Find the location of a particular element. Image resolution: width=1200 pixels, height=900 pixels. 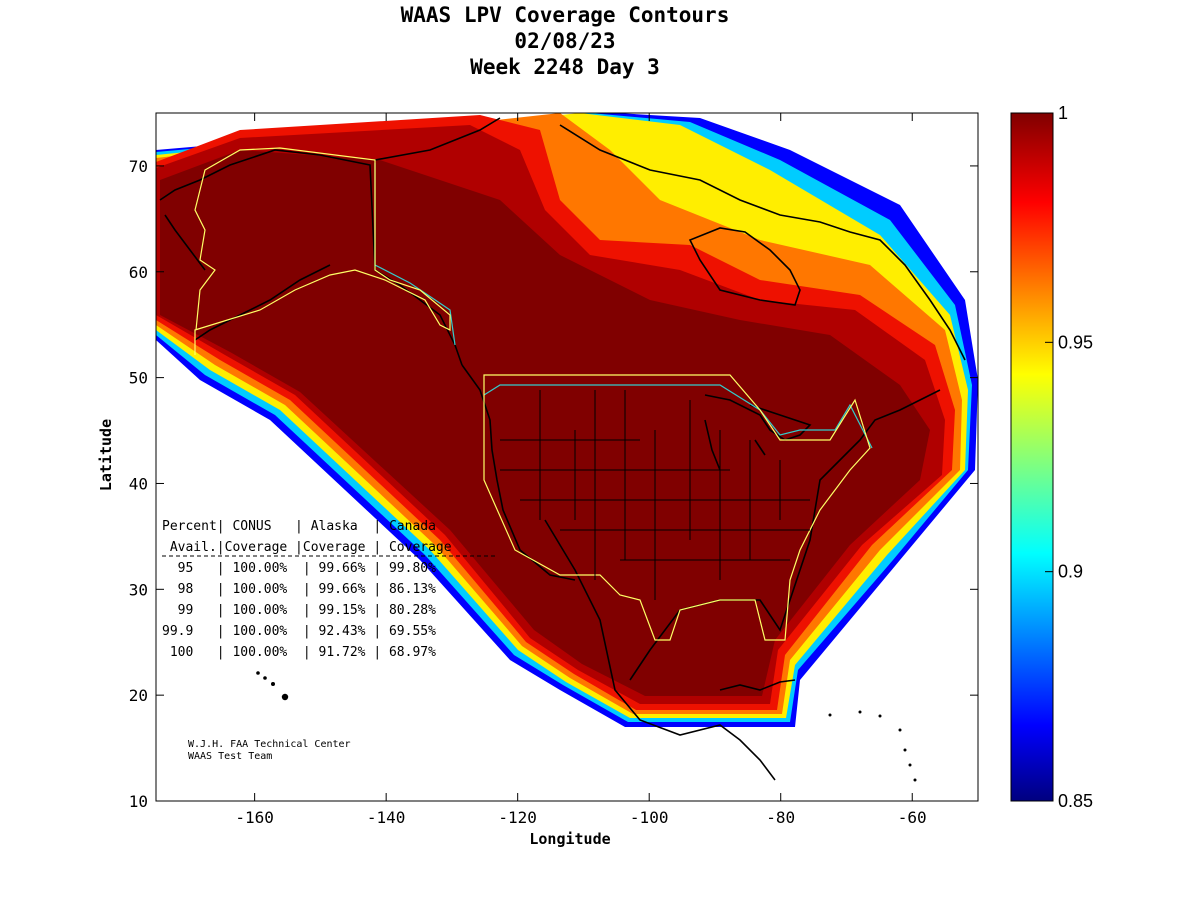

mexico-coast is located at coordinates (660, 650).